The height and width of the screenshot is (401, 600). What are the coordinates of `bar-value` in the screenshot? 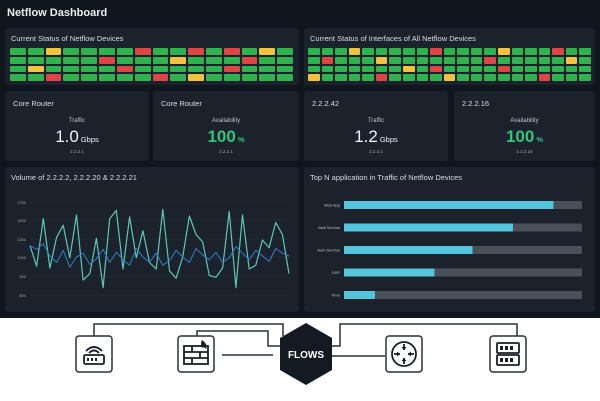 It's located at (389, 272).